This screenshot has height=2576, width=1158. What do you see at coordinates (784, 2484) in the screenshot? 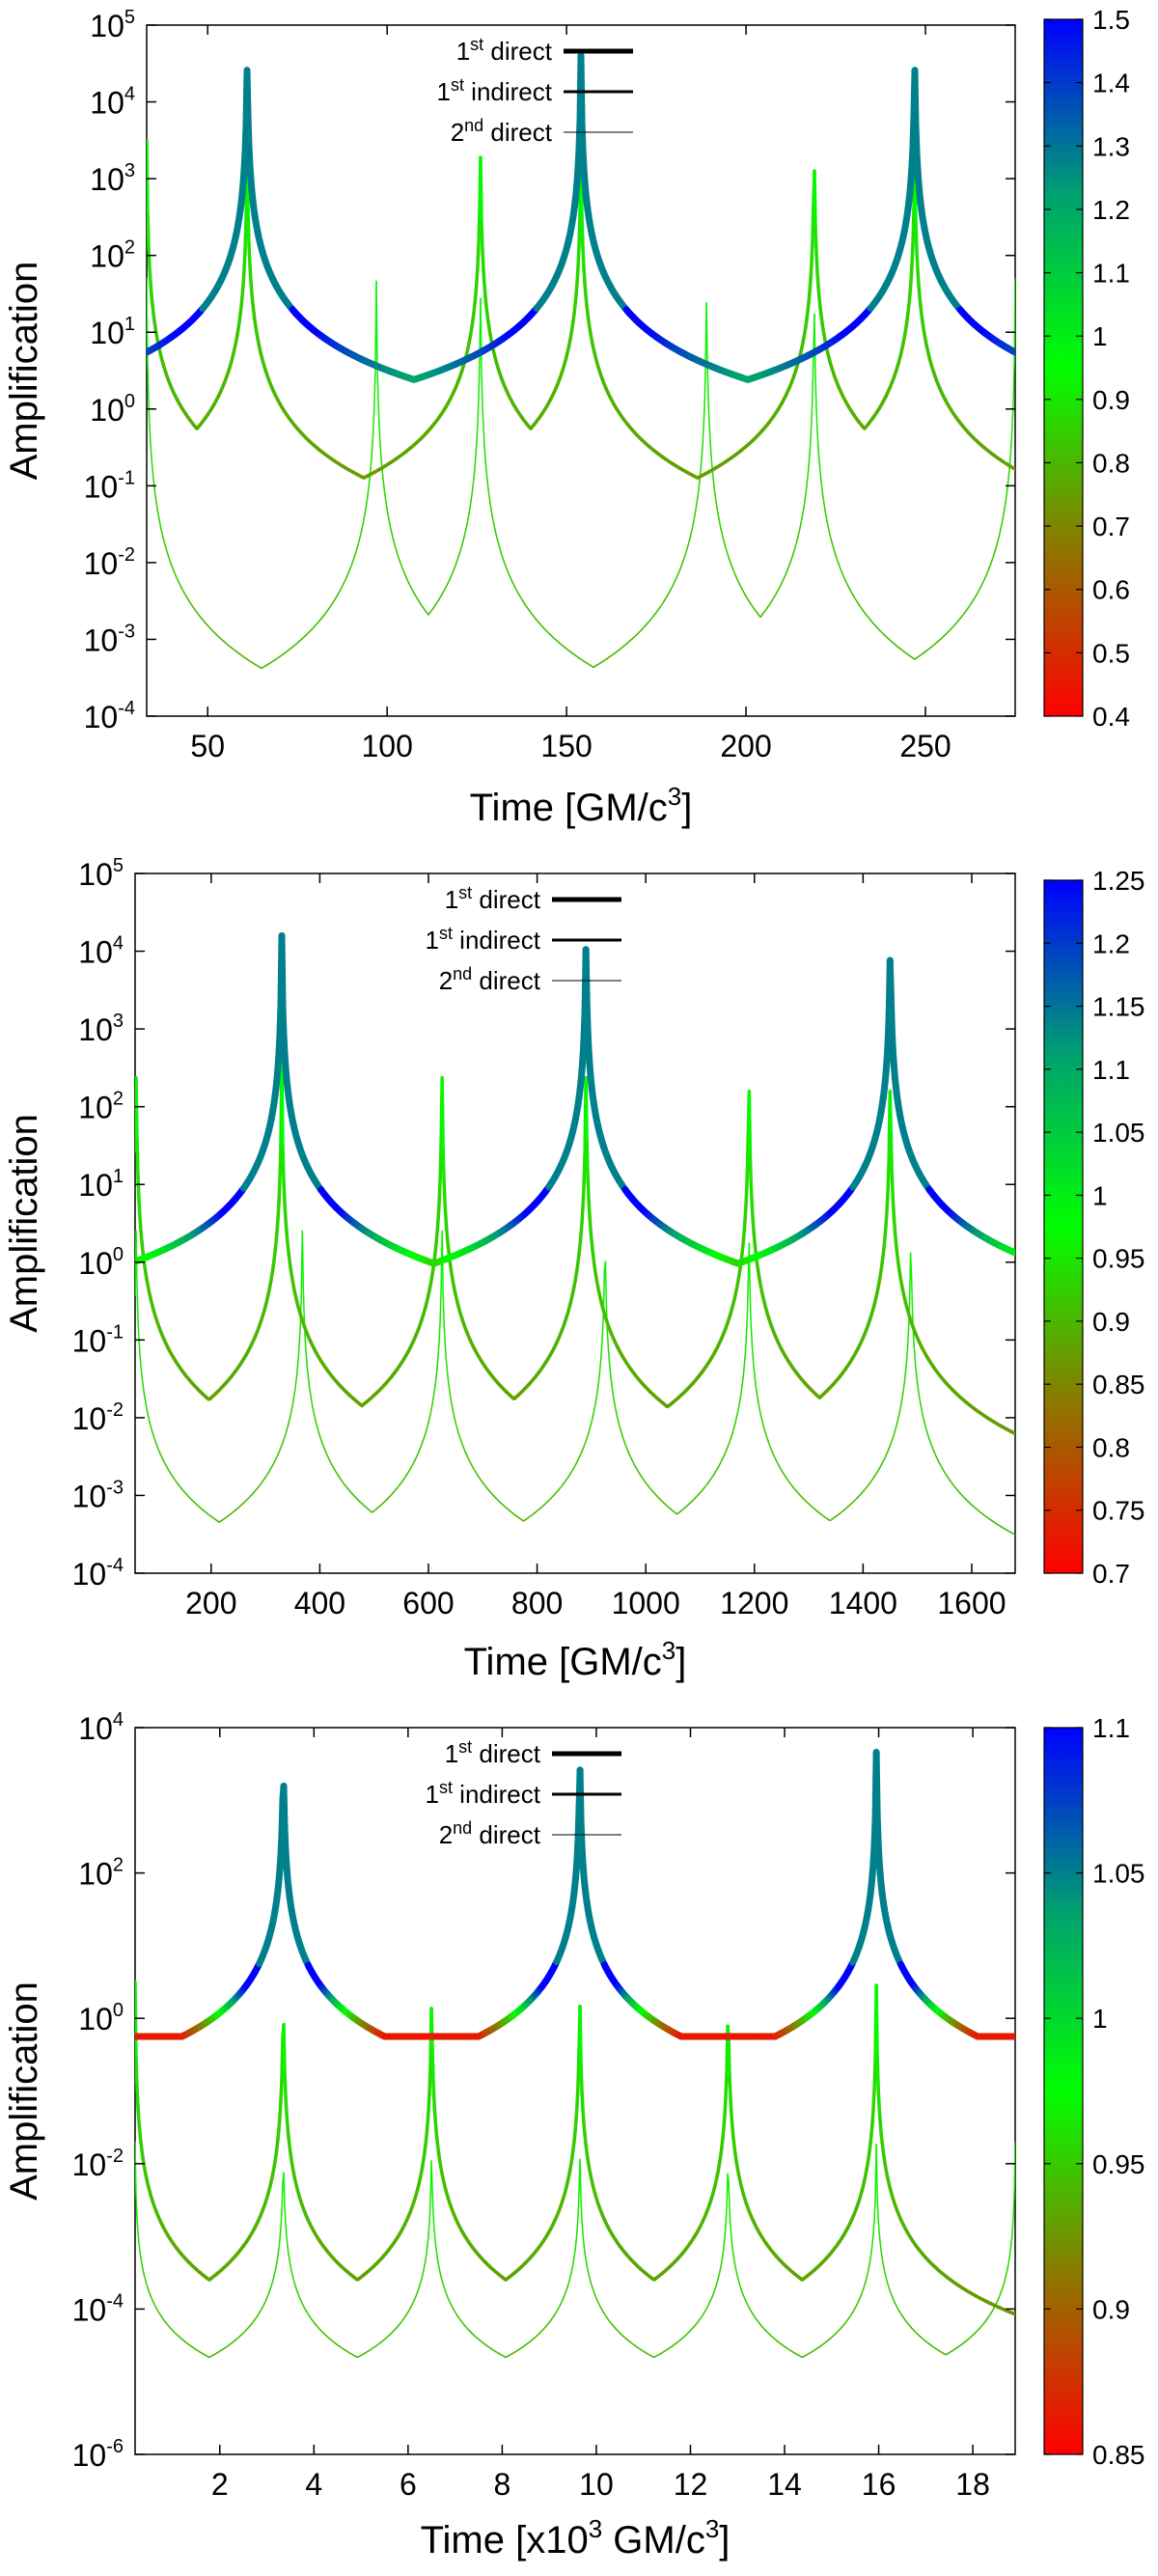
I see `x-tick-label: 14` at bounding box center [784, 2484].